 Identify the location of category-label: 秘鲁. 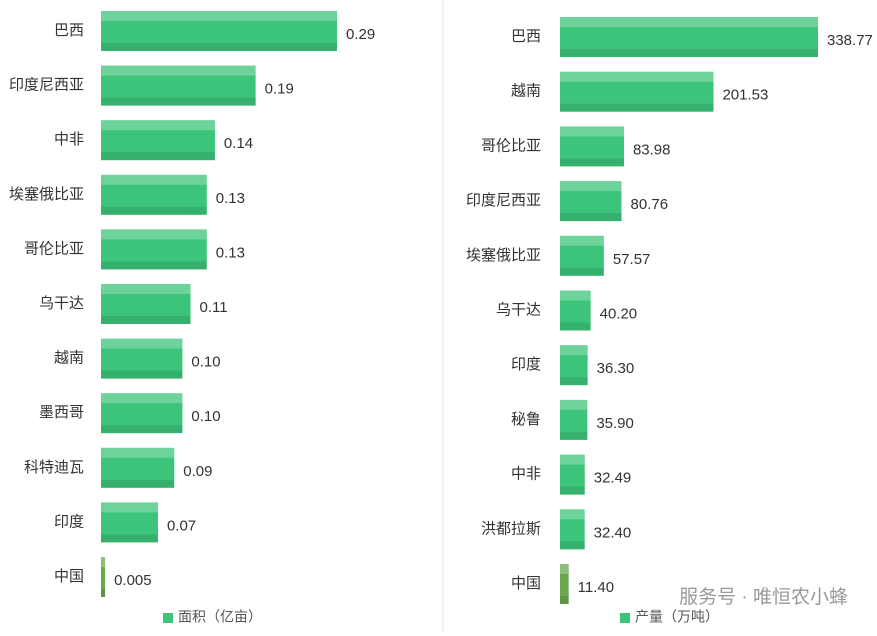
(526, 419).